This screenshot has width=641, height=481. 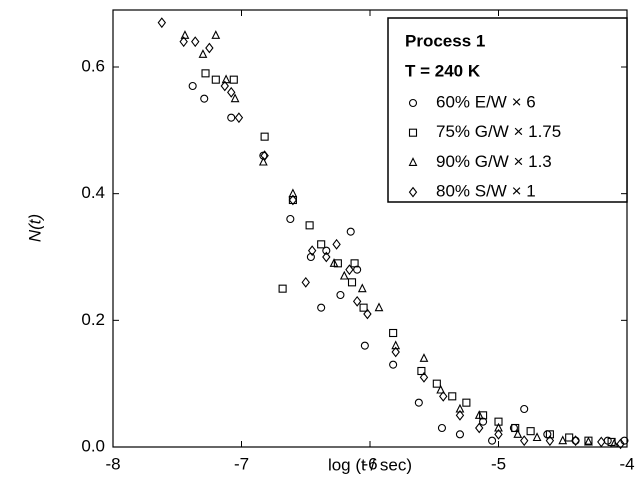 What do you see at coordinates (486, 101) in the screenshot?
I see `legend-label: 60% E/W × 6` at bounding box center [486, 101].